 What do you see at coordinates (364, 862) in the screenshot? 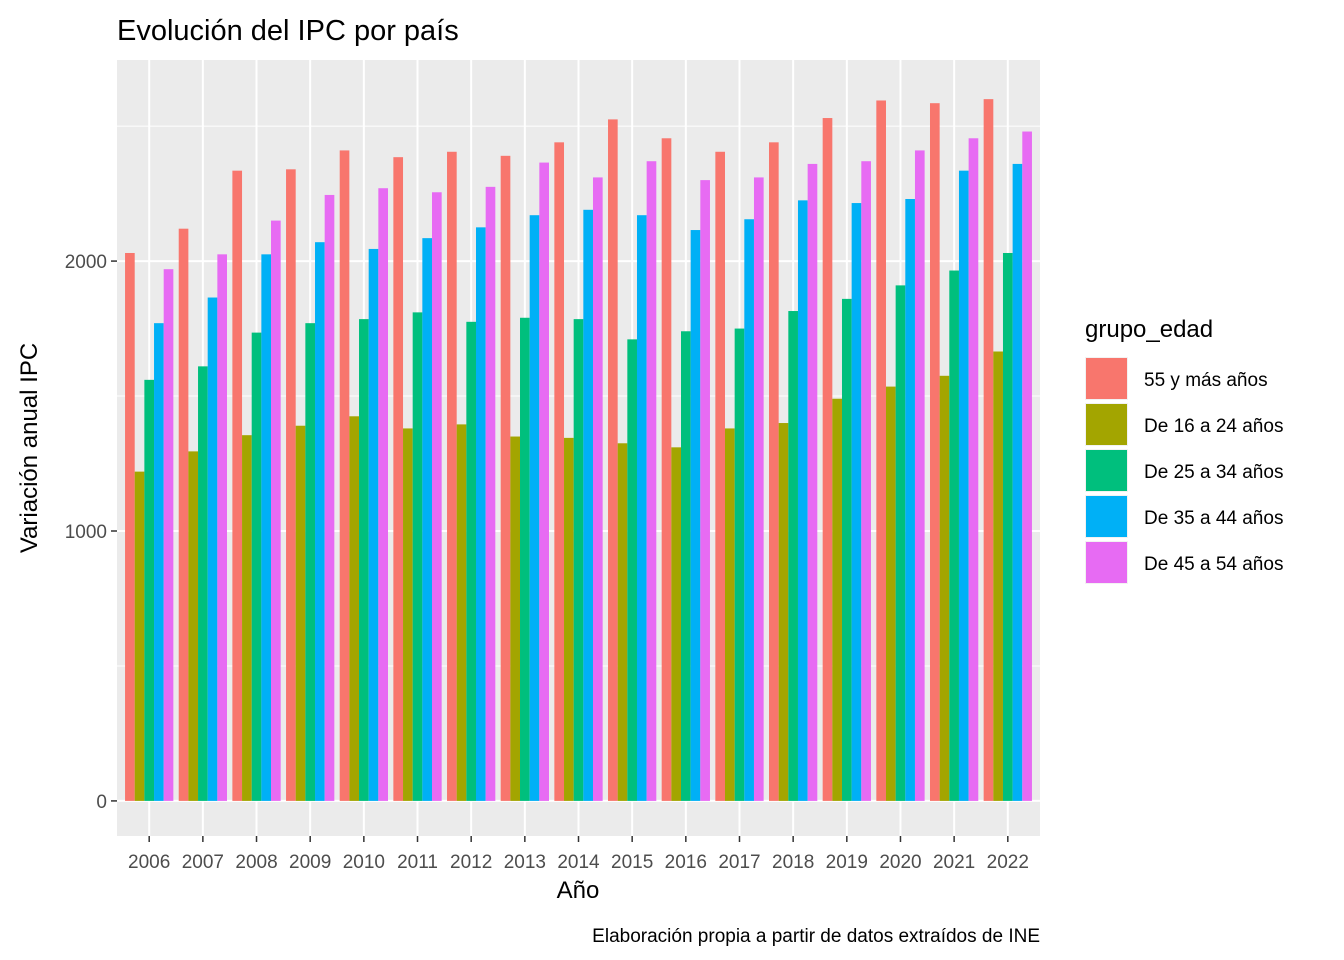
I see `x-tick-label: 2010` at bounding box center [364, 862].